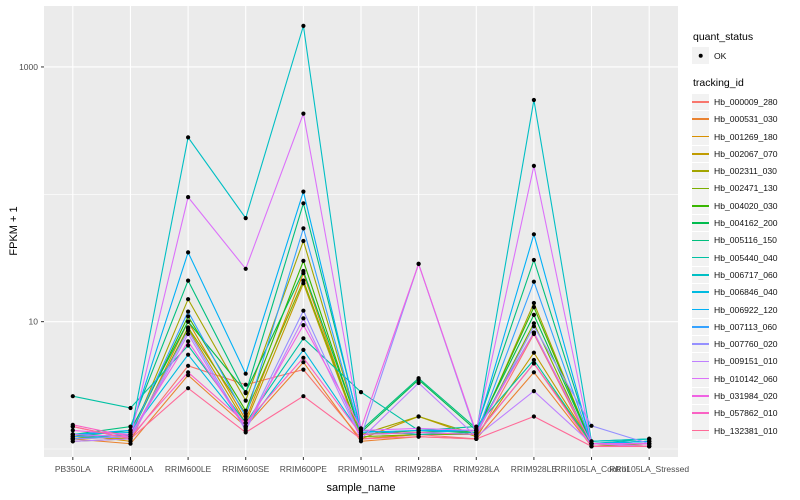 This screenshot has height=500, width=800. I want to click on legend-item-Hb_031984_020: Hb_031984_020, so click(745, 396).